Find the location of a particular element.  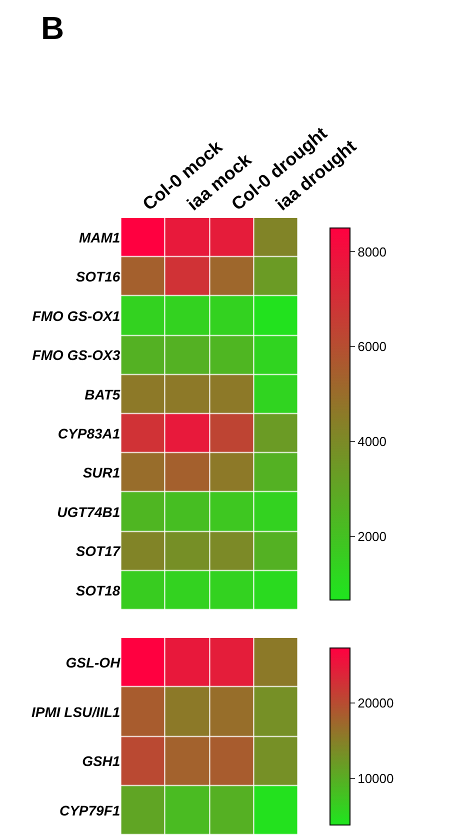

y-tick-label: GSH1 is located at coordinates (101, 761).